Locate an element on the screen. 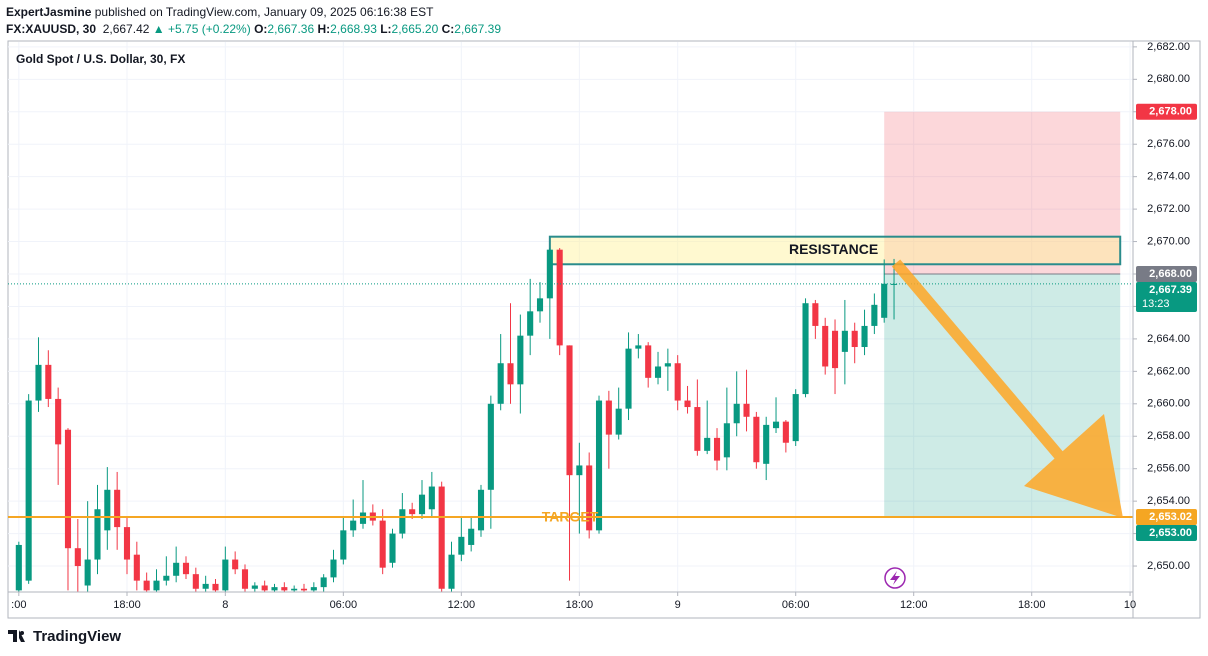  y-tick-label: 2,674.00 is located at coordinates (1168, 177).